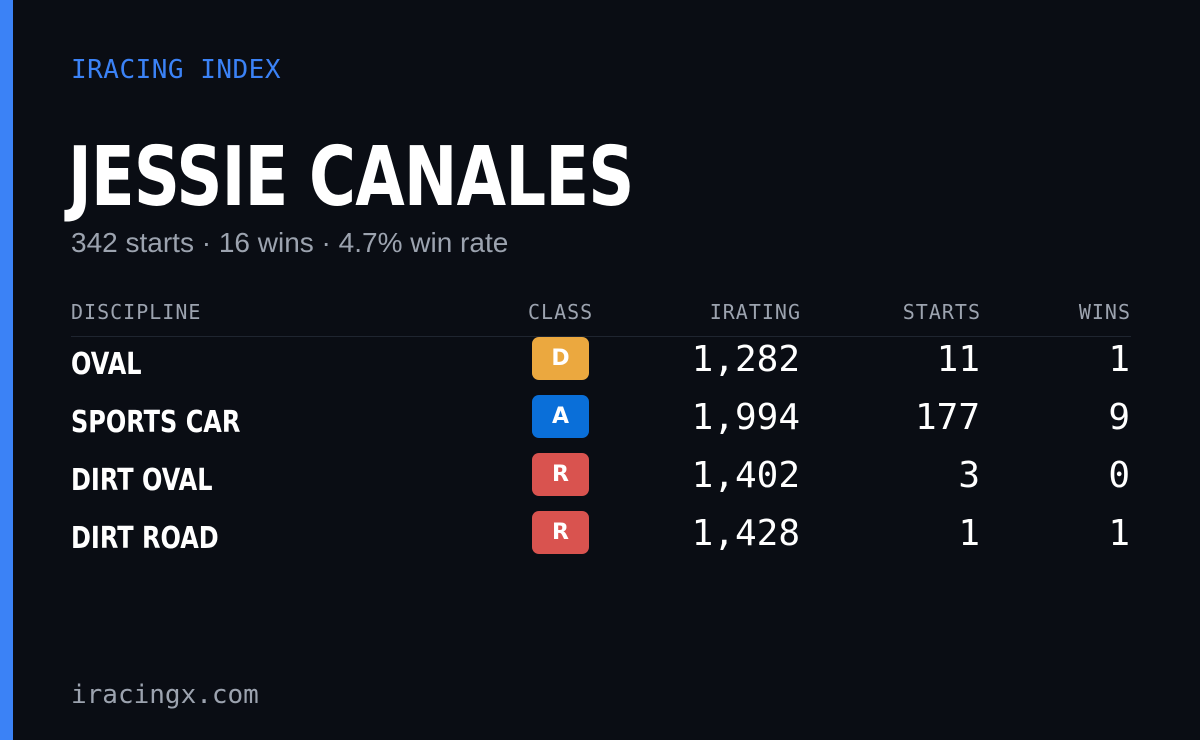 Image resolution: width=1200 pixels, height=740 pixels. I want to click on header-class: CLASS, so click(561, 312).